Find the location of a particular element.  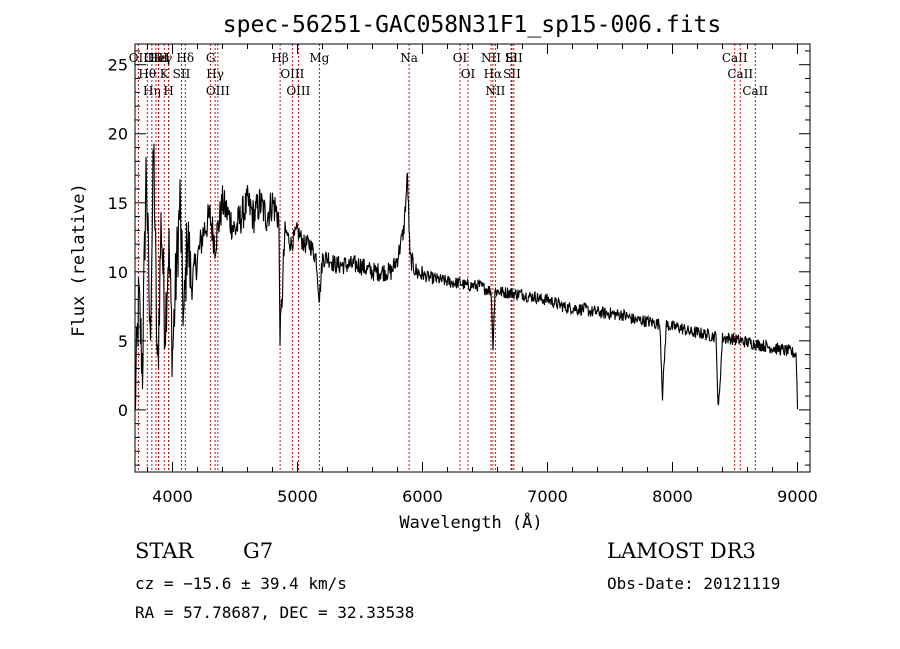

marker-label: γ is located at coordinates (168, 58).